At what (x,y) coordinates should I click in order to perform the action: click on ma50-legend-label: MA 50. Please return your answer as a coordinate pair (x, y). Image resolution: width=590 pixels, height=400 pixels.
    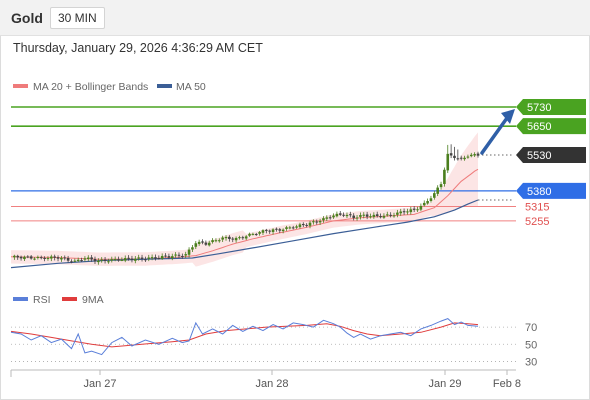
    Looking at the image, I should click on (191, 87).